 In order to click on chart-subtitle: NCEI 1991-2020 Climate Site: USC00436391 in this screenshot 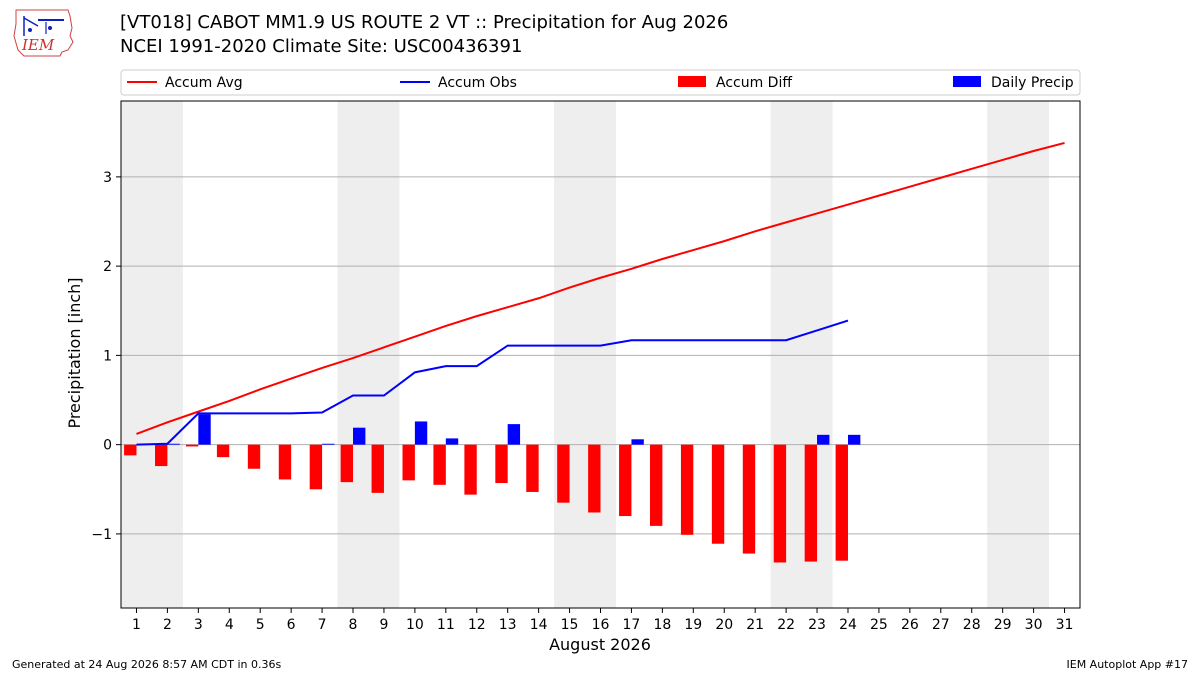, I will do `click(321, 46)`.